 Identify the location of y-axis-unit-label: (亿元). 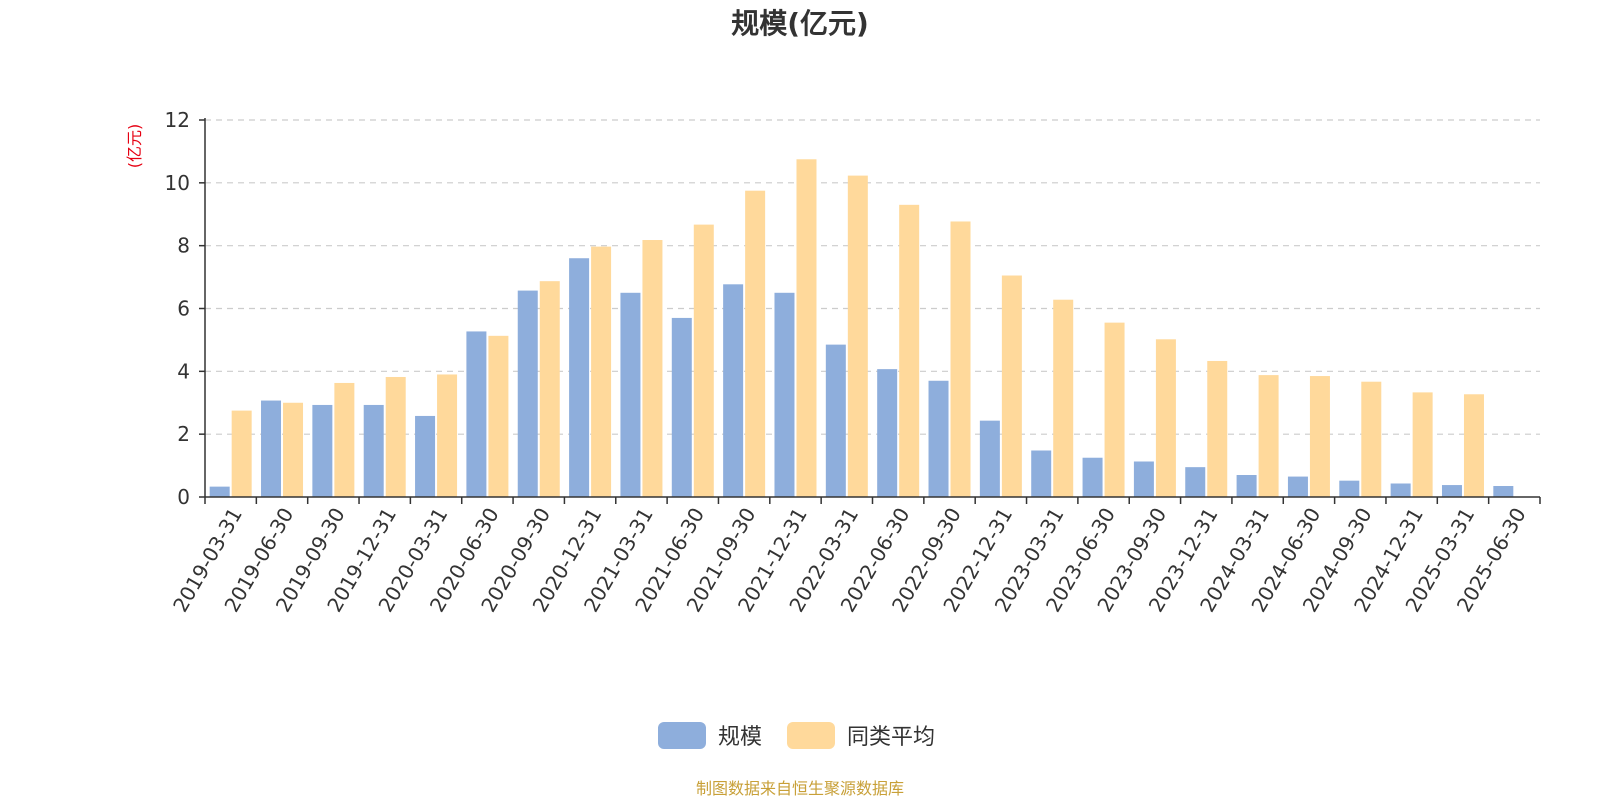
(134, 146).